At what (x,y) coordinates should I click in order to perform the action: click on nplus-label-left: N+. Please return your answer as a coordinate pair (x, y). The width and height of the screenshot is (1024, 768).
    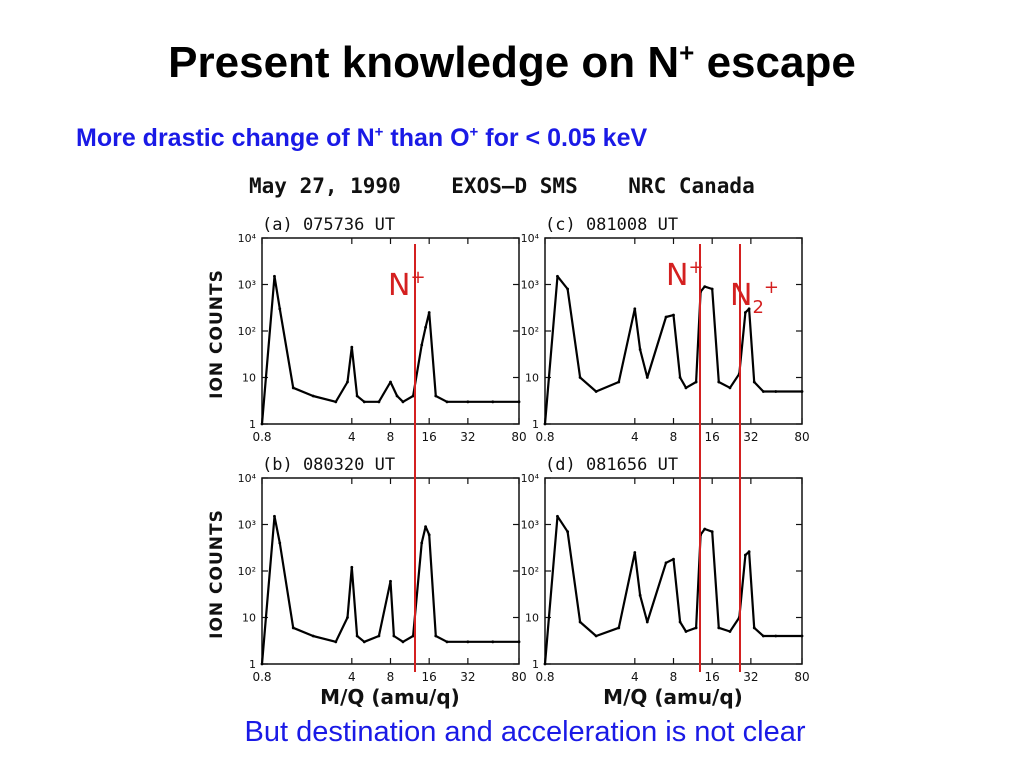
    Looking at the image, I should click on (407, 285).